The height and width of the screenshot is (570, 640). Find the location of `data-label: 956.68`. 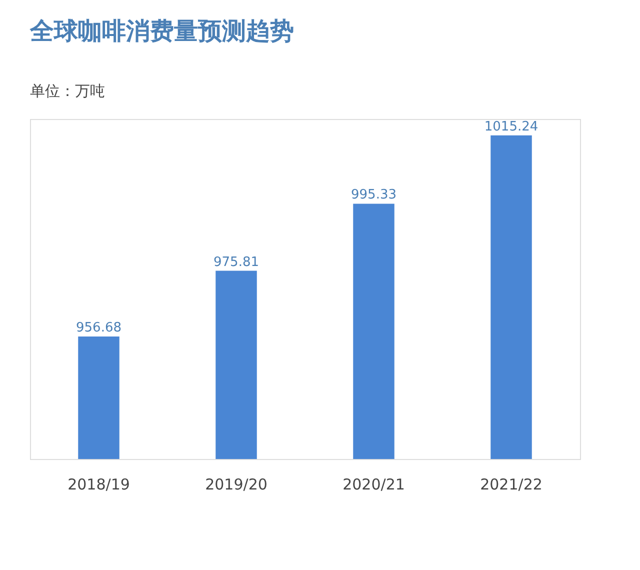

data-label: 956.68 is located at coordinates (99, 328).